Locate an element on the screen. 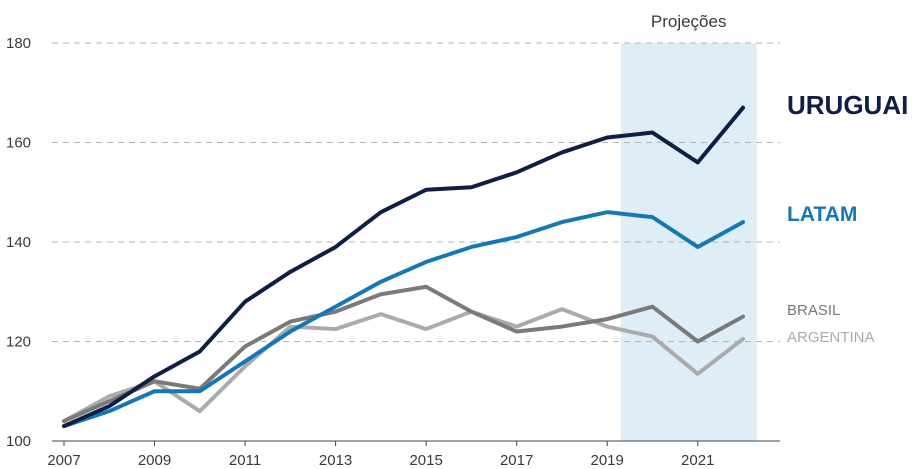 The height and width of the screenshot is (469, 917). projection-label: Projeções is located at coordinates (689, 21).